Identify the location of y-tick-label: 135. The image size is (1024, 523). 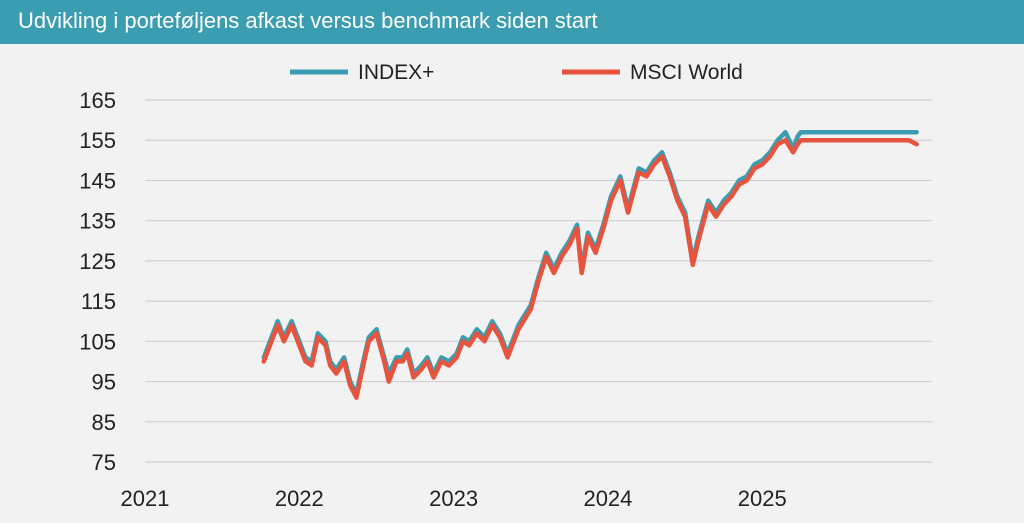
(97, 221).